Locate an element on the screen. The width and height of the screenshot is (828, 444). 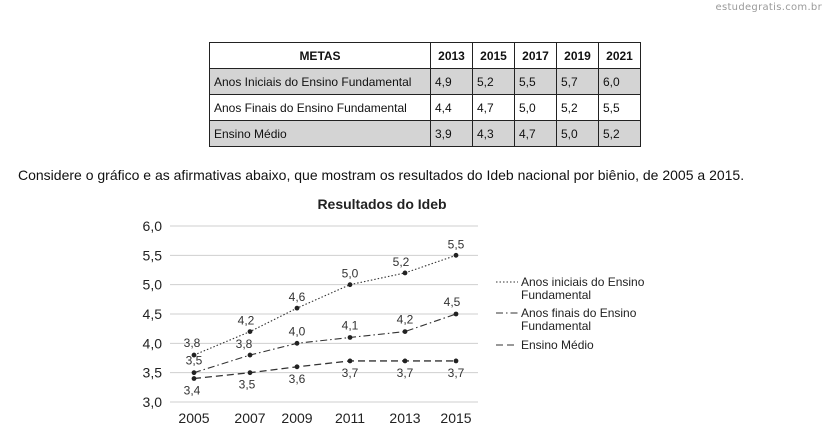
y-tick-label: 3,0 is located at coordinates (153, 402).